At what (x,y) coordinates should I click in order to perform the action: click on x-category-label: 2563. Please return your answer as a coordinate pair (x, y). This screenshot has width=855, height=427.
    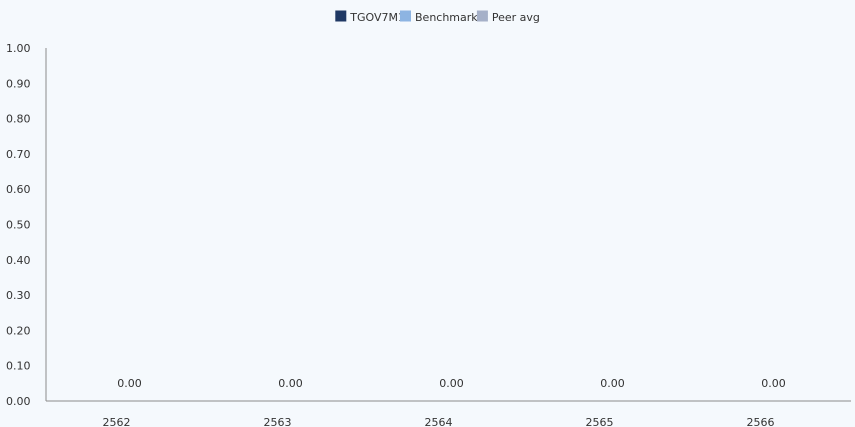
    Looking at the image, I should click on (278, 421).